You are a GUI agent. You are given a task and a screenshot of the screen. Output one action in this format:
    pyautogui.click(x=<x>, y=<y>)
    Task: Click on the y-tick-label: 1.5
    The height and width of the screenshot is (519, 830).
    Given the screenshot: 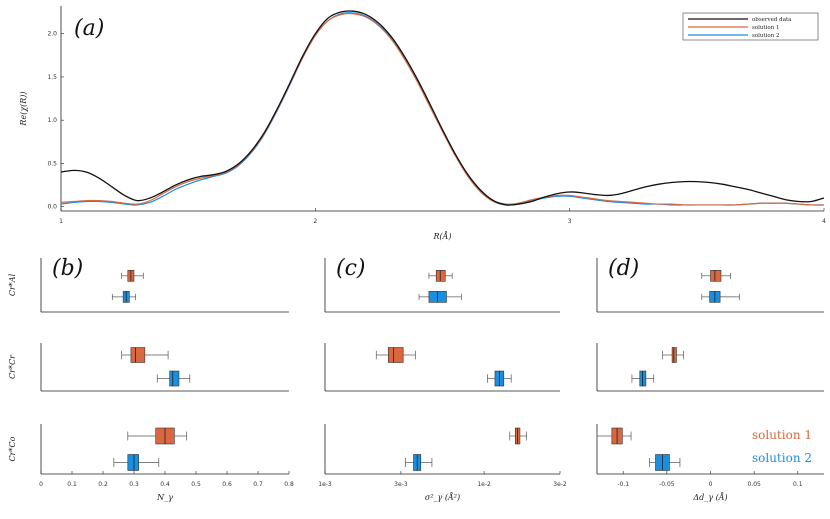 What is the action you would take?
    pyautogui.click(x=52, y=77)
    